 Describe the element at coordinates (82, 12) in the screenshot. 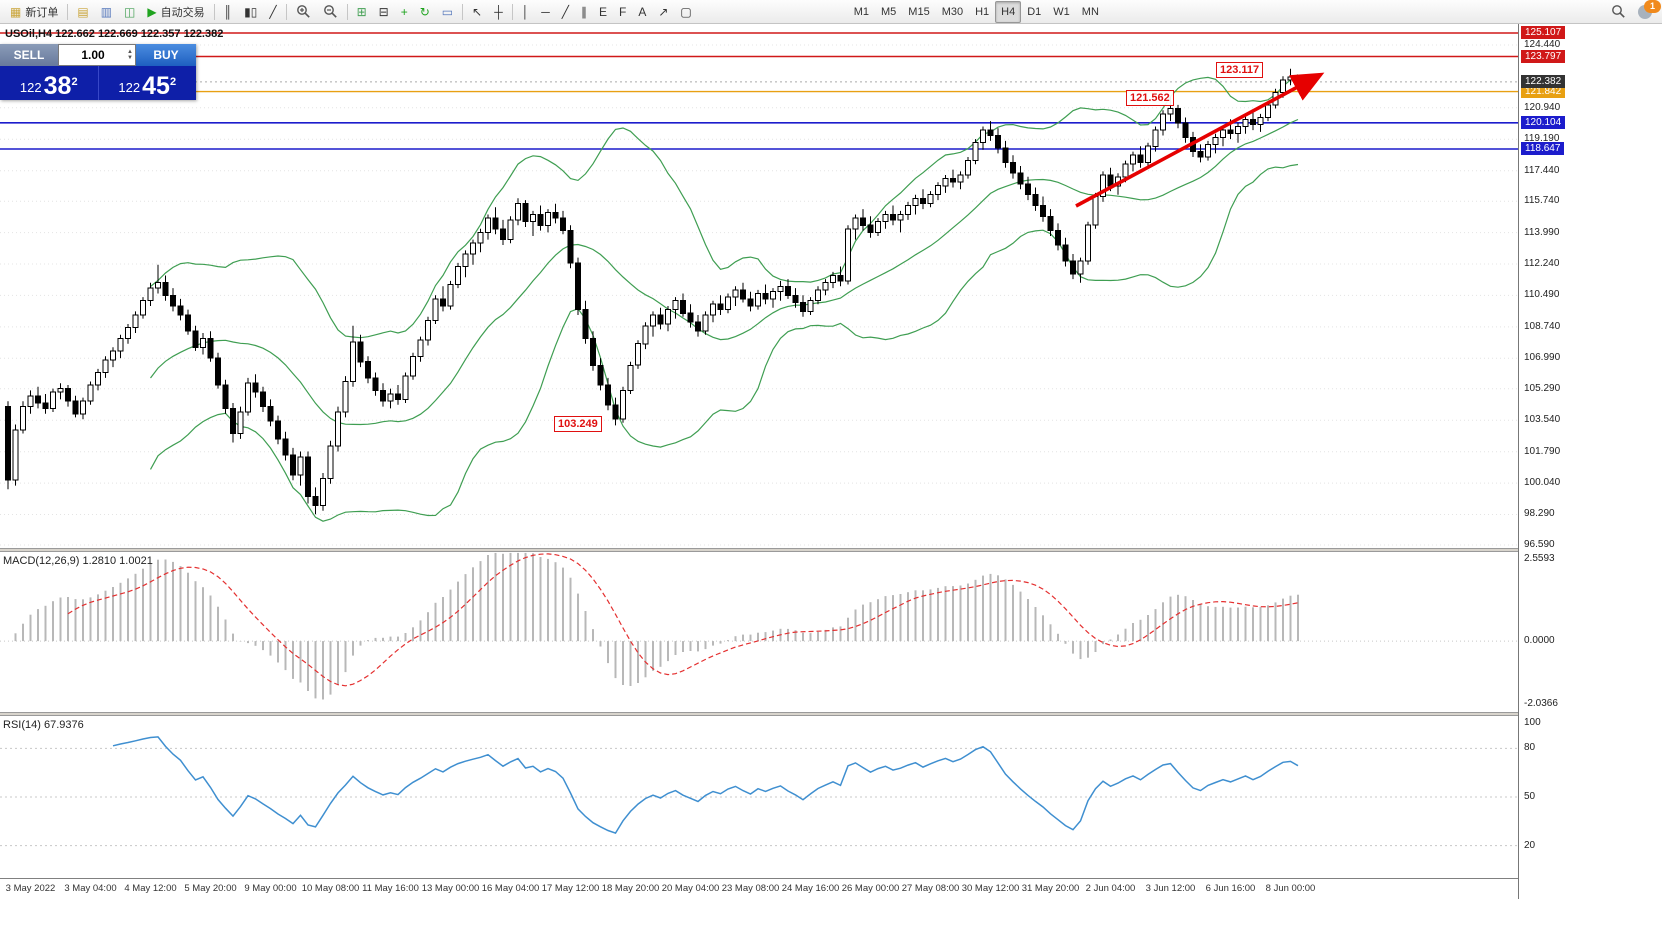

I see `market-watch-button: ▤` at that location.